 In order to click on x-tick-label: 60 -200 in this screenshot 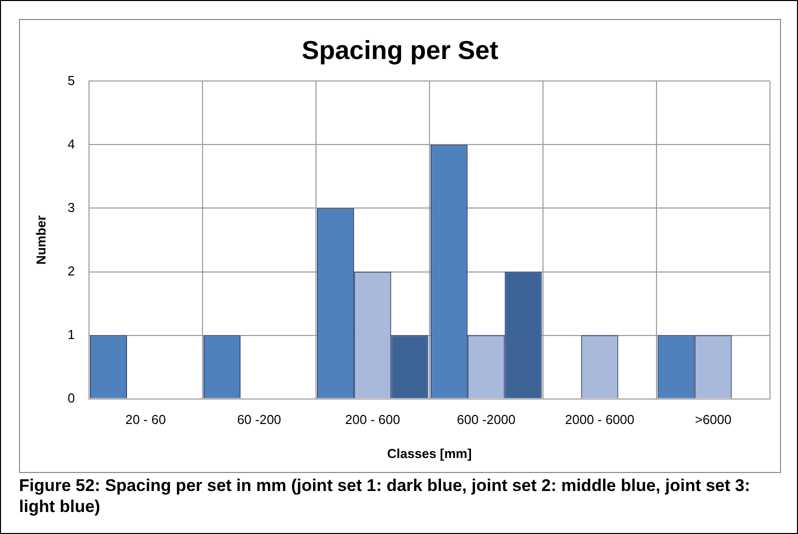, I will do `click(259, 420)`.